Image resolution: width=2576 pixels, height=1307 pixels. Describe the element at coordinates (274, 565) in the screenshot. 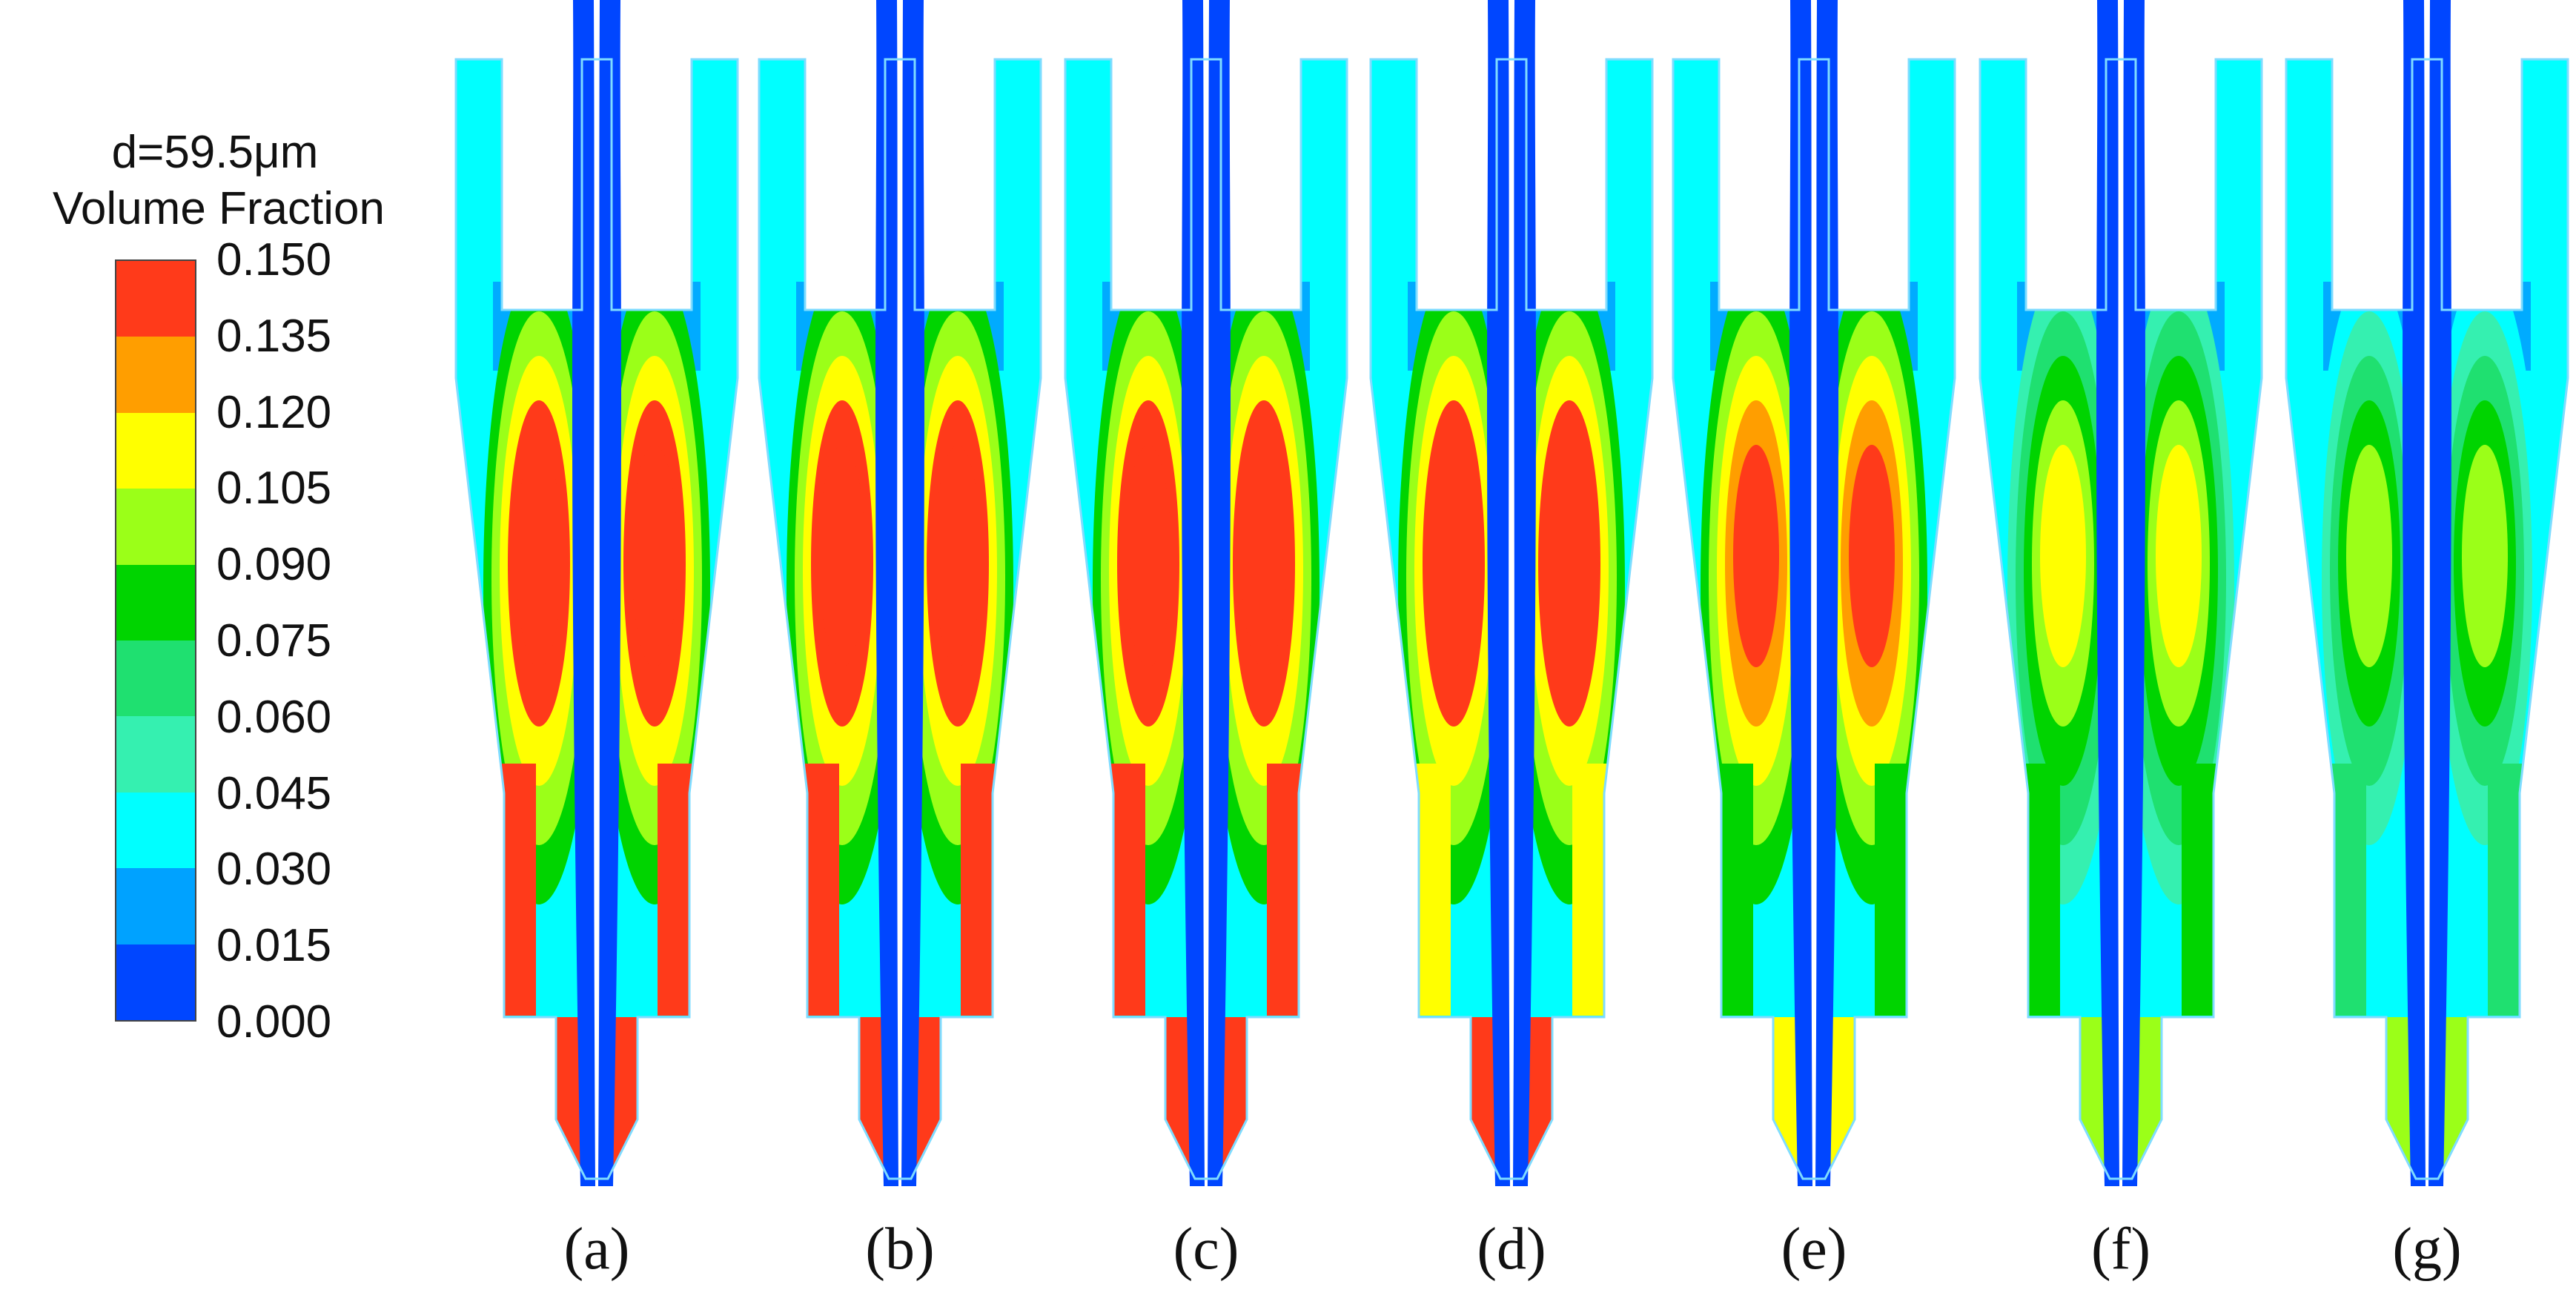

I see `colorbar-tick-label: 0.090` at that location.